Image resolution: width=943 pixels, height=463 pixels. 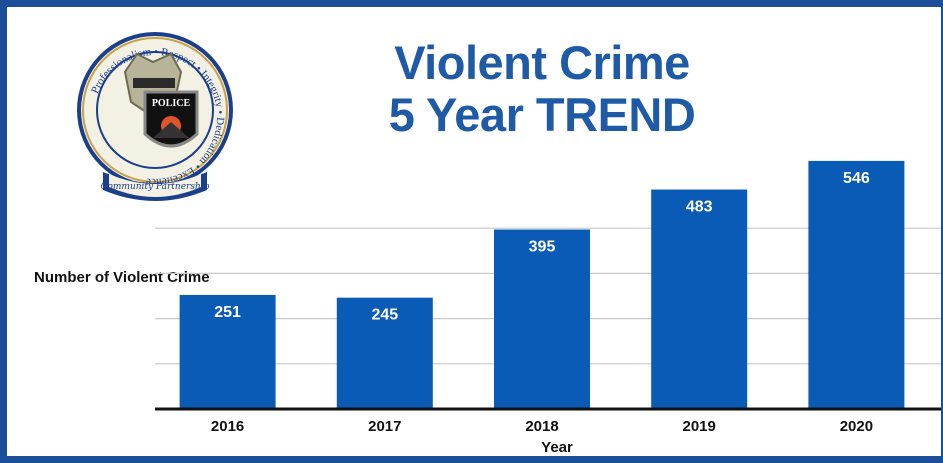 What do you see at coordinates (171, 119) in the screenshot?
I see `police-shield-icon: POLICE` at bounding box center [171, 119].